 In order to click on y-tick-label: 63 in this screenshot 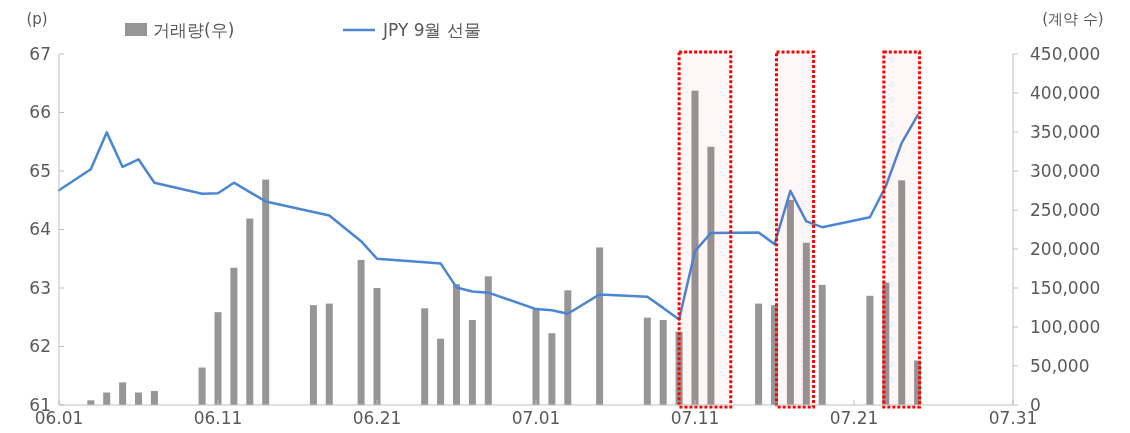, I will do `click(40, 287)`.